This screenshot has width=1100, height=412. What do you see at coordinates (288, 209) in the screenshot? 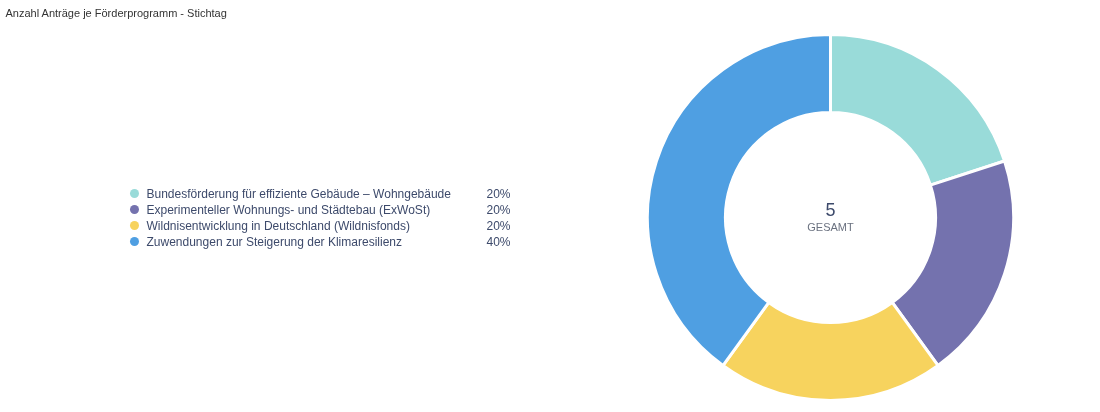
I see `legend-label: Experimenteller Wohnungs- und Städtebau (ExWoSt)` at bounding box center [288, 209].